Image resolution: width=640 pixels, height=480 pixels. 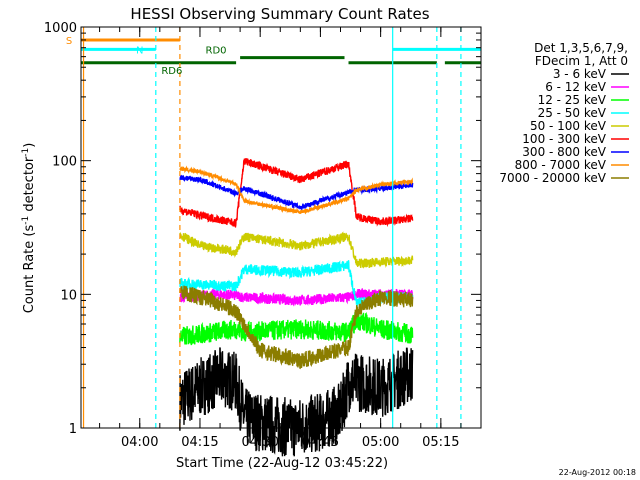 What do you see at coordinates (29, 269) in the screenshot?
I see `y-axis-label-main: Count Rate (s` at bounding box center [29, 269].